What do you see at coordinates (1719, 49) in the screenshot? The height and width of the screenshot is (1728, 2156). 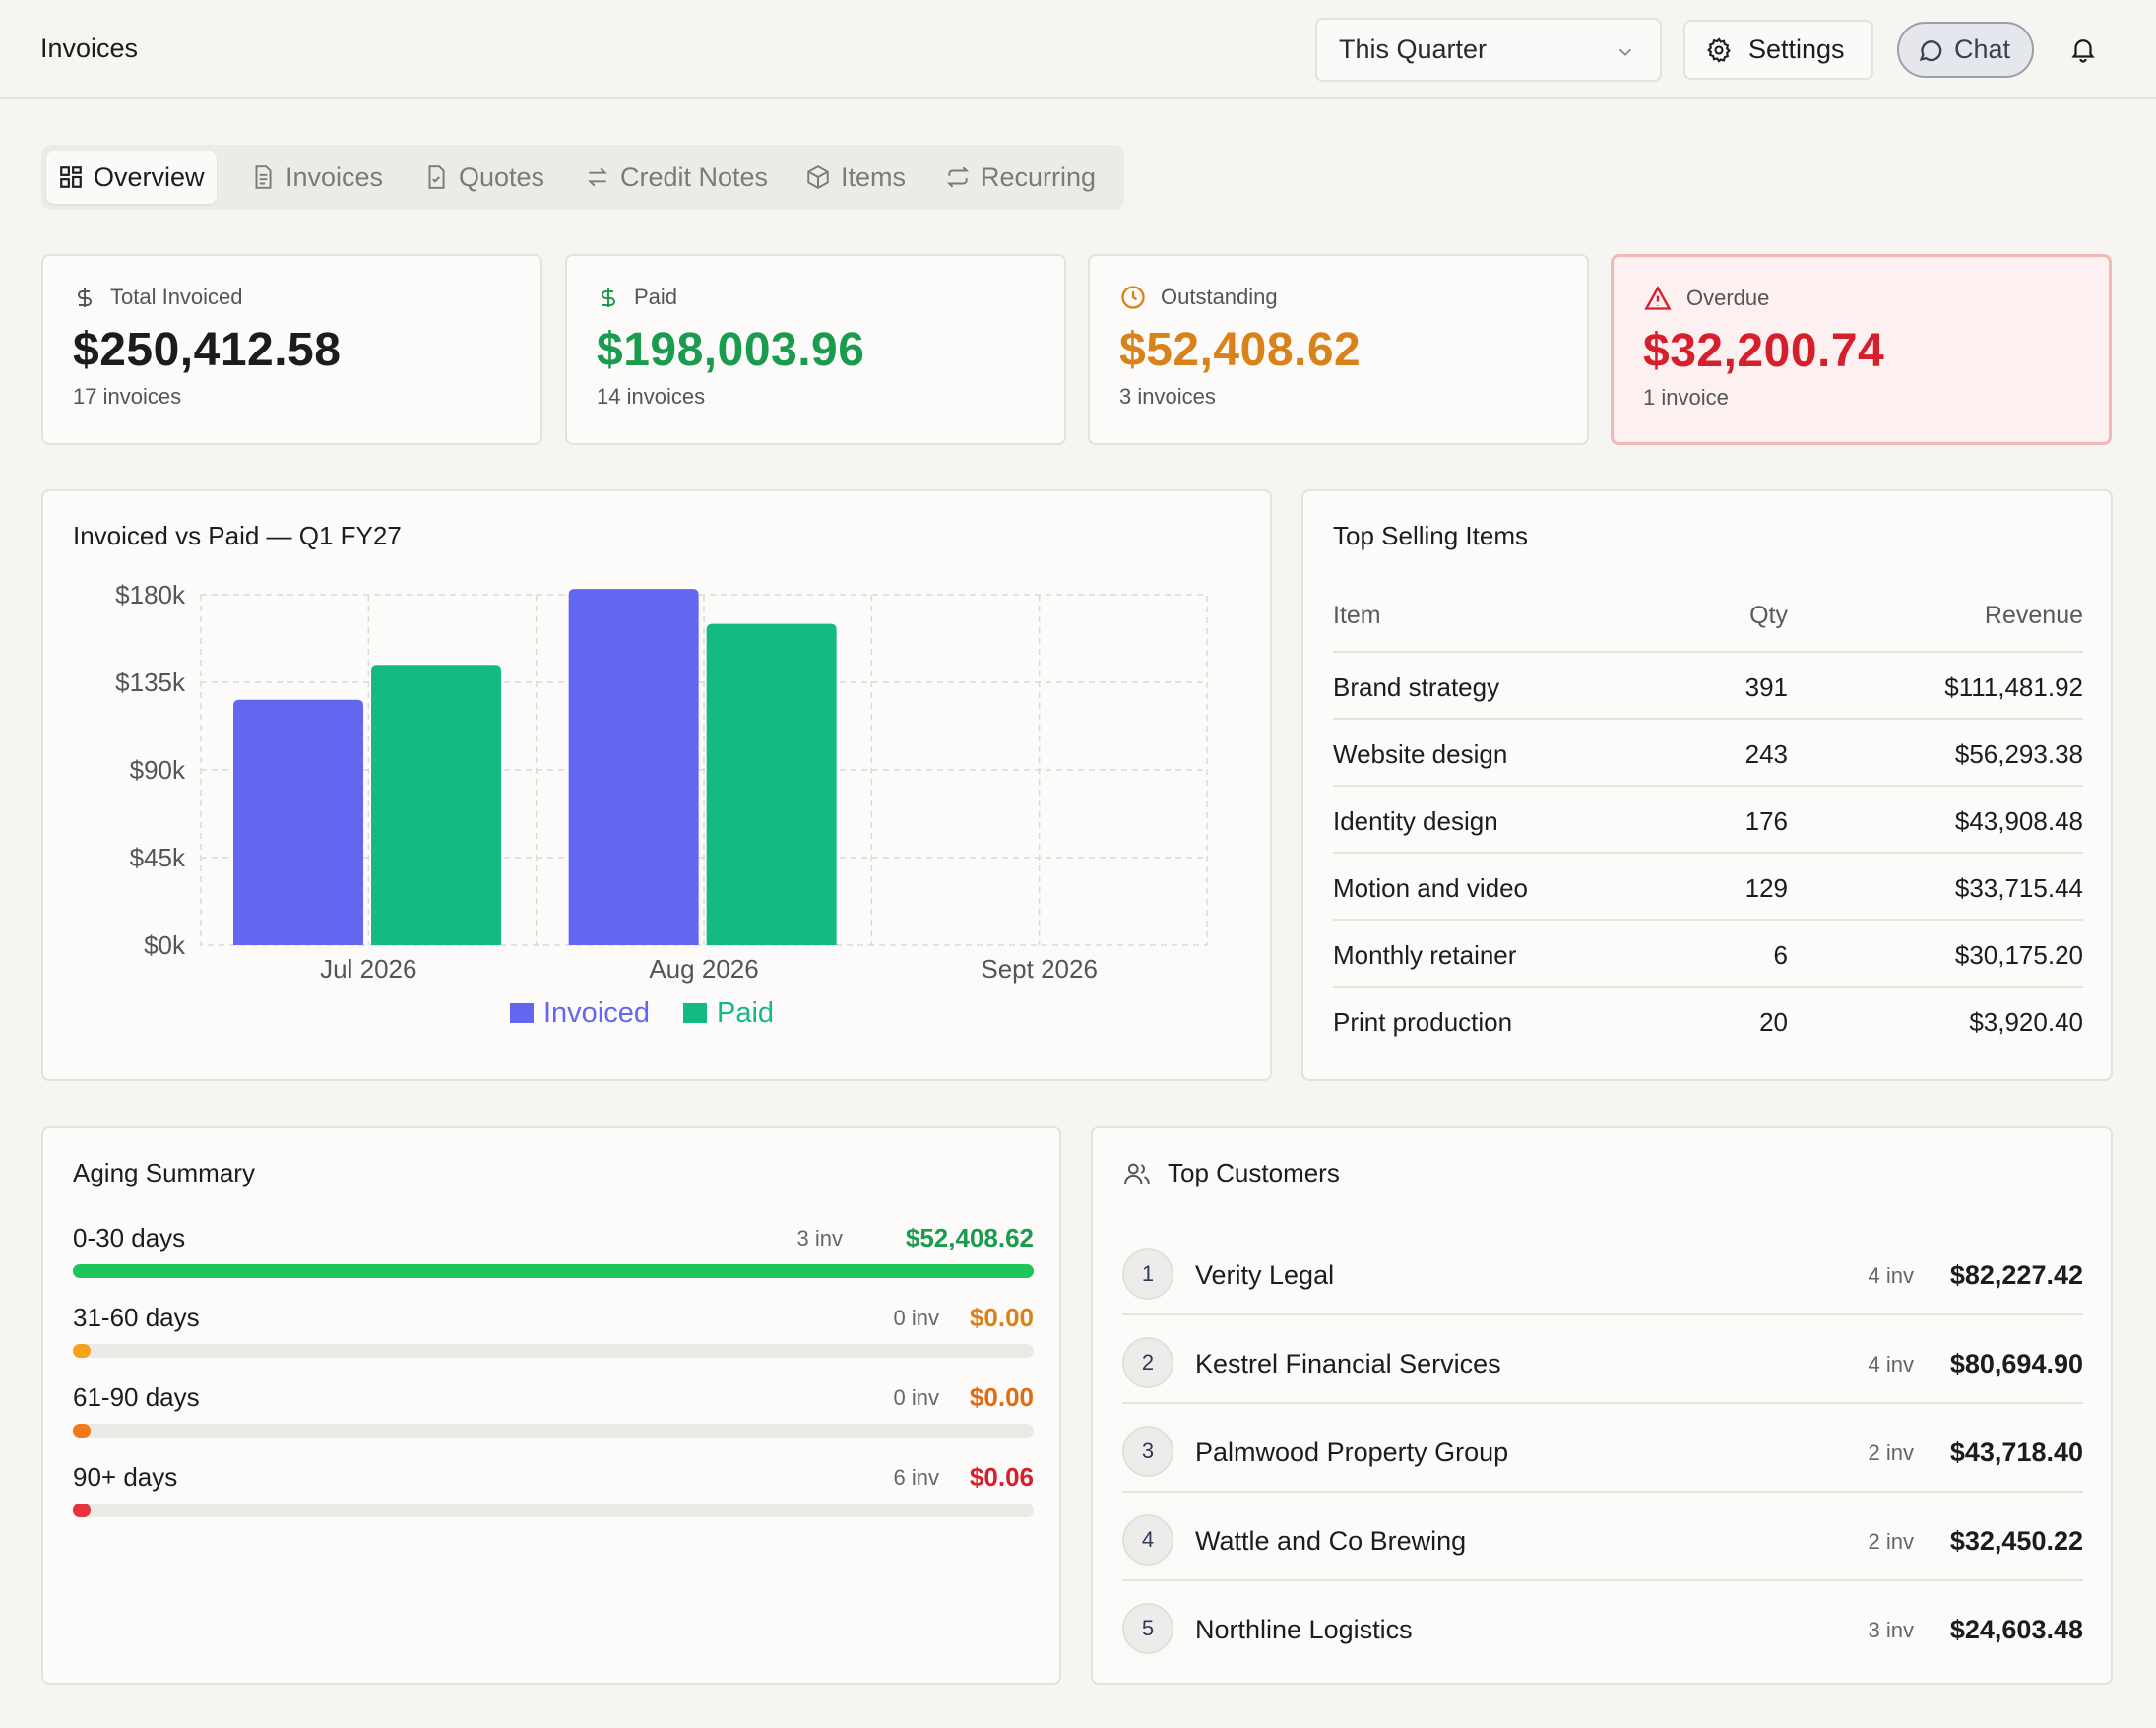 I see `gear-icon` at bounding box center [1719, 49].